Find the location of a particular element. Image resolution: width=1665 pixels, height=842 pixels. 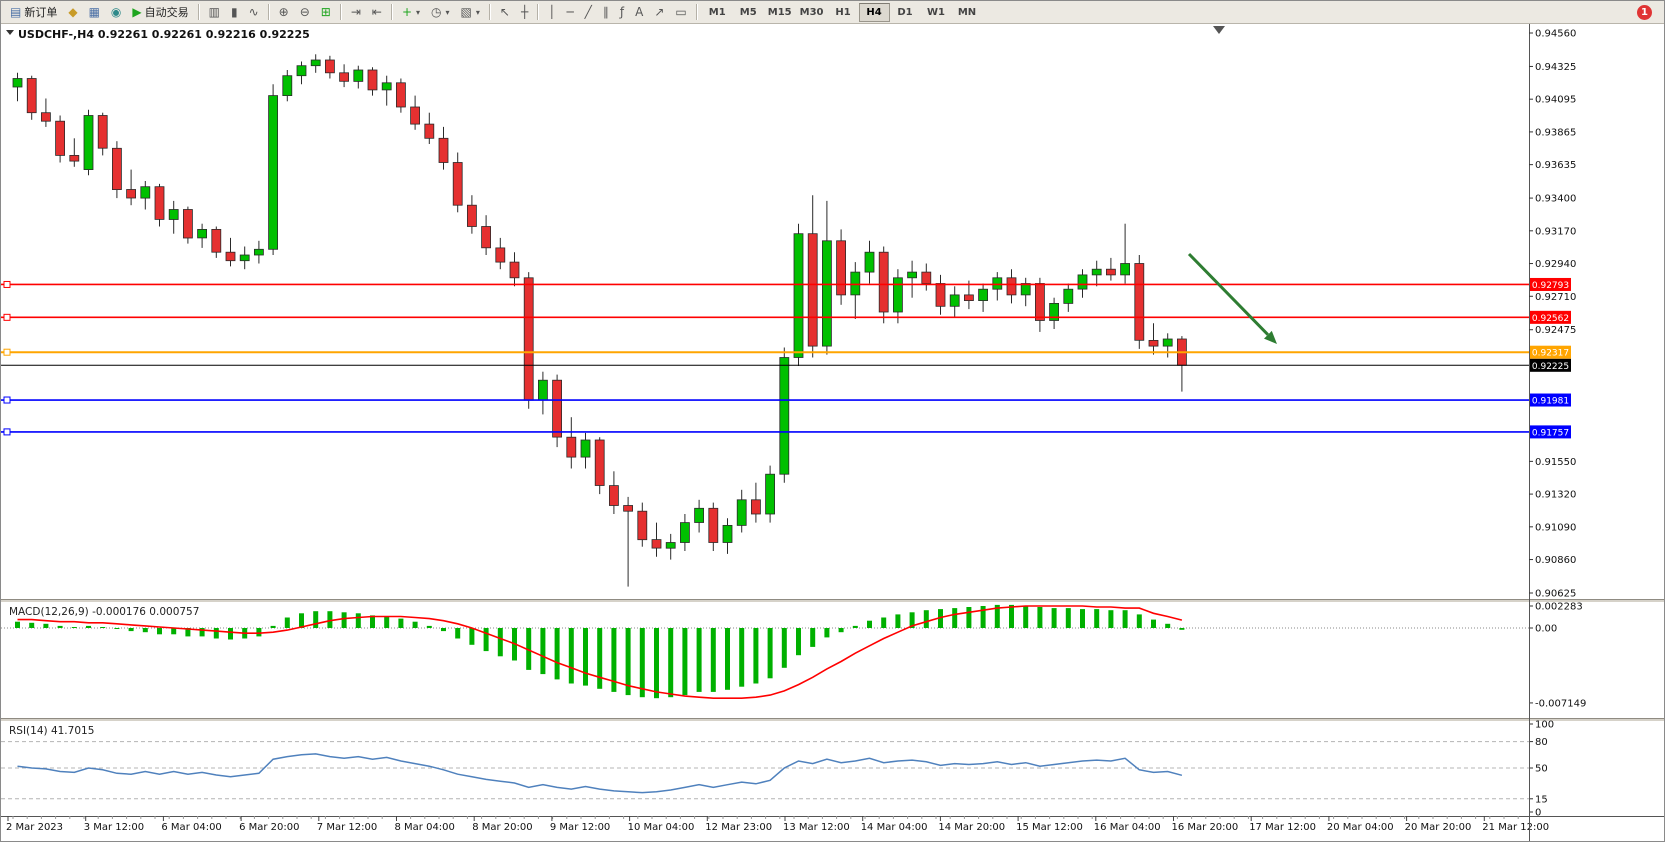

periods-button: ◷ ▾ is located at coordinates (440, 12).